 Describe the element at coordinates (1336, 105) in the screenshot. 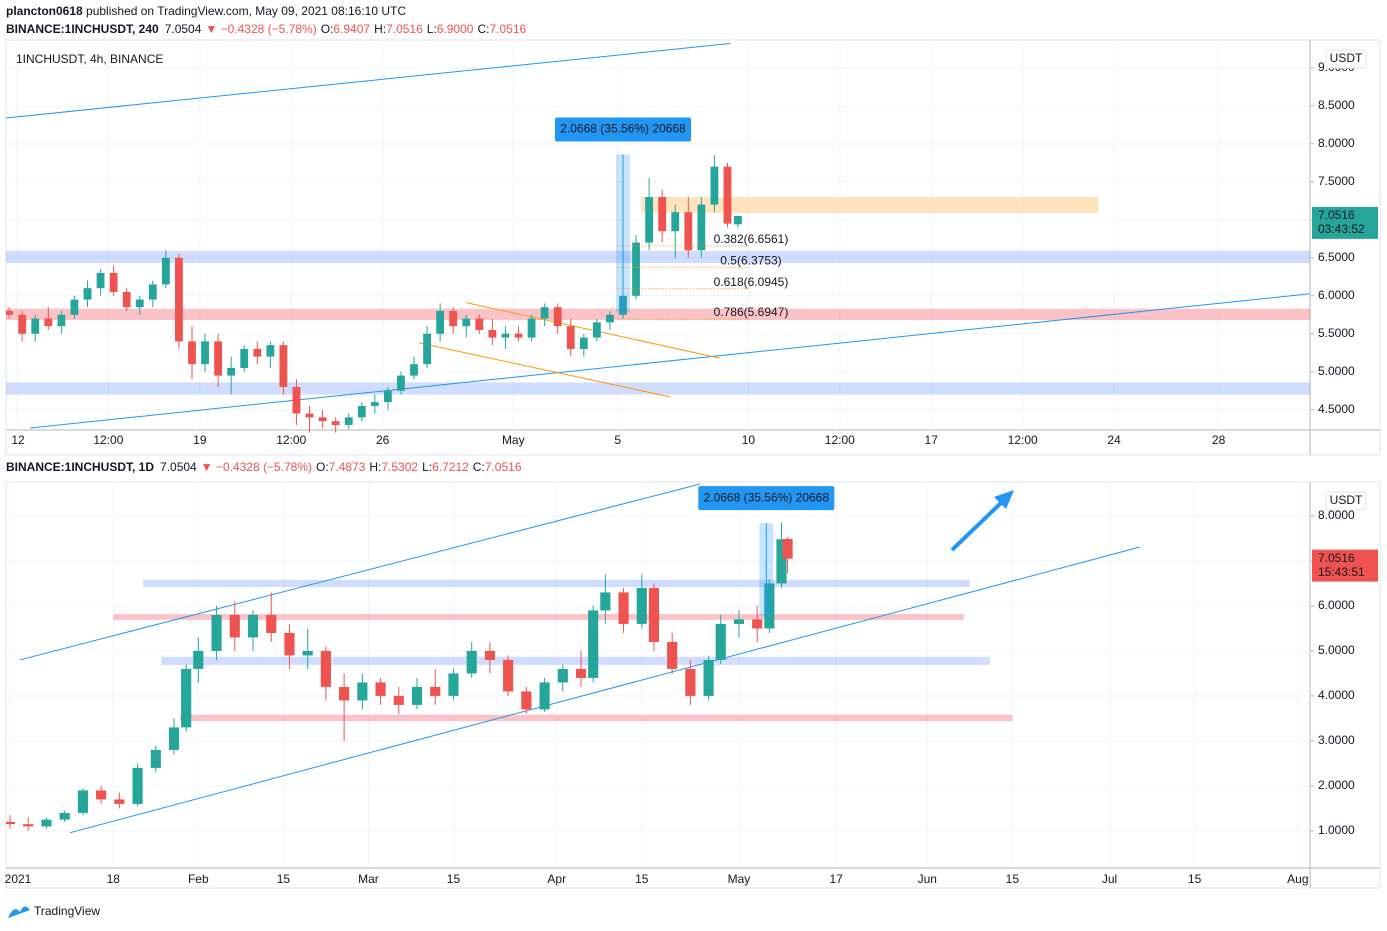

I see `y-tick-label: 8.5000` at that location.